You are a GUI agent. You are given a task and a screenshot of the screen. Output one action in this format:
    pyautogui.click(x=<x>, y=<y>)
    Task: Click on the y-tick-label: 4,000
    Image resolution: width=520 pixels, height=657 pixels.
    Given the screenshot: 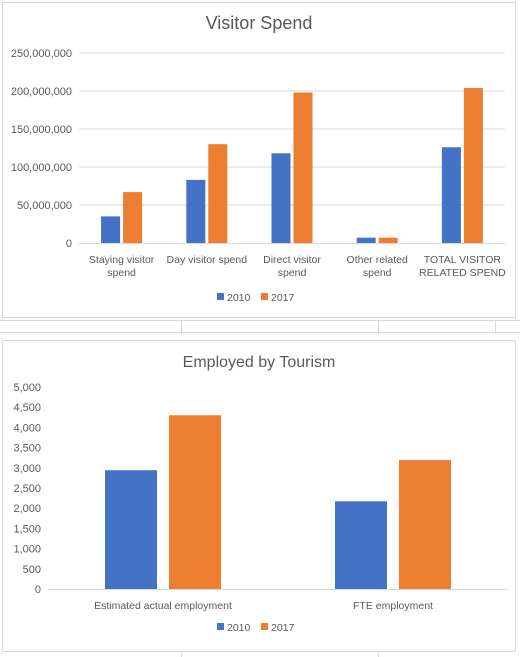 What is the action you would take?
    pyautogui.click(x=27, y=428)
    